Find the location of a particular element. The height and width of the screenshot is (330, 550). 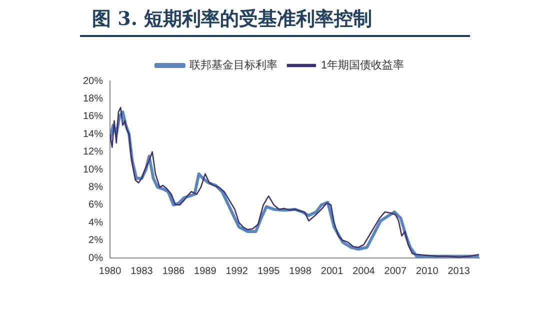

y-tick-label: 18% is located at coordinates (93, 98).